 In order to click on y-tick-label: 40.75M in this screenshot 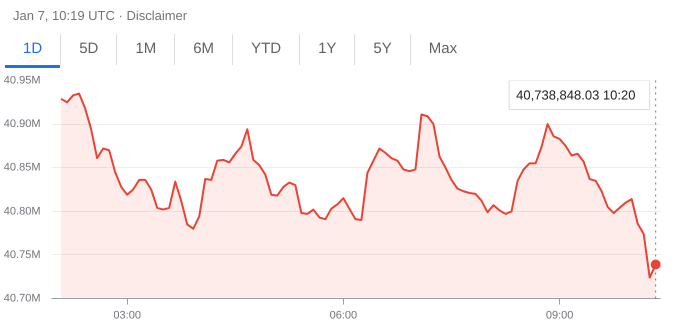, I will do `click(22, 254)`.